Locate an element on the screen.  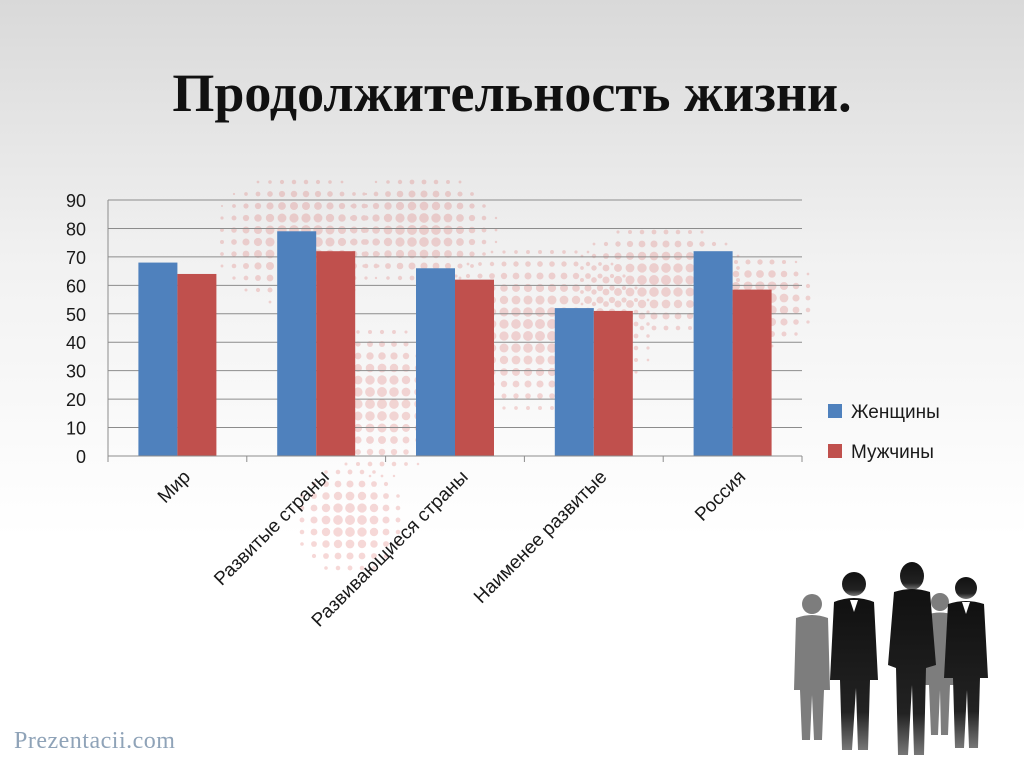
y-tick-label: 50 is located at coordinates (76, 315).